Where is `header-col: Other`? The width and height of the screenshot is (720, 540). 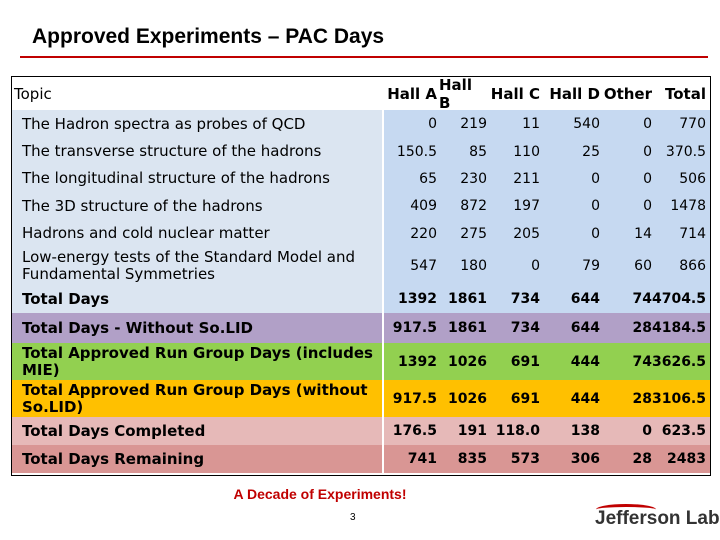
header-col: Other is located at coordinates (627, 94).